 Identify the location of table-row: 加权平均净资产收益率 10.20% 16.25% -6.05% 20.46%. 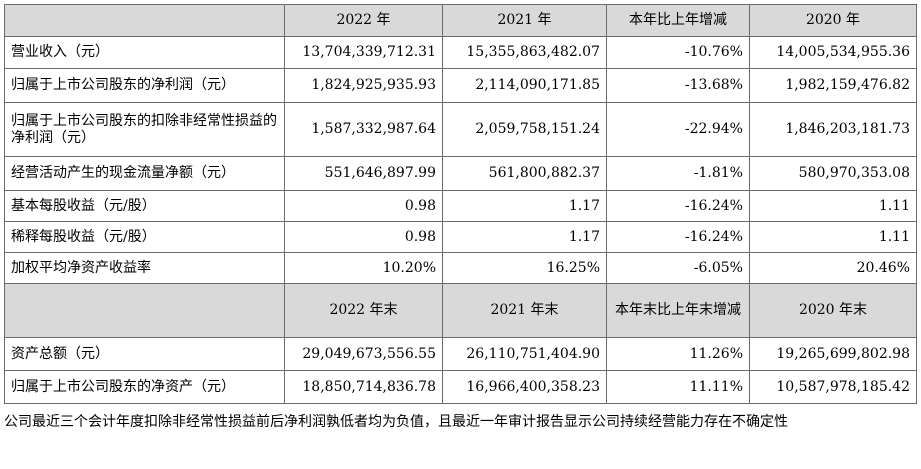
(460, 268).